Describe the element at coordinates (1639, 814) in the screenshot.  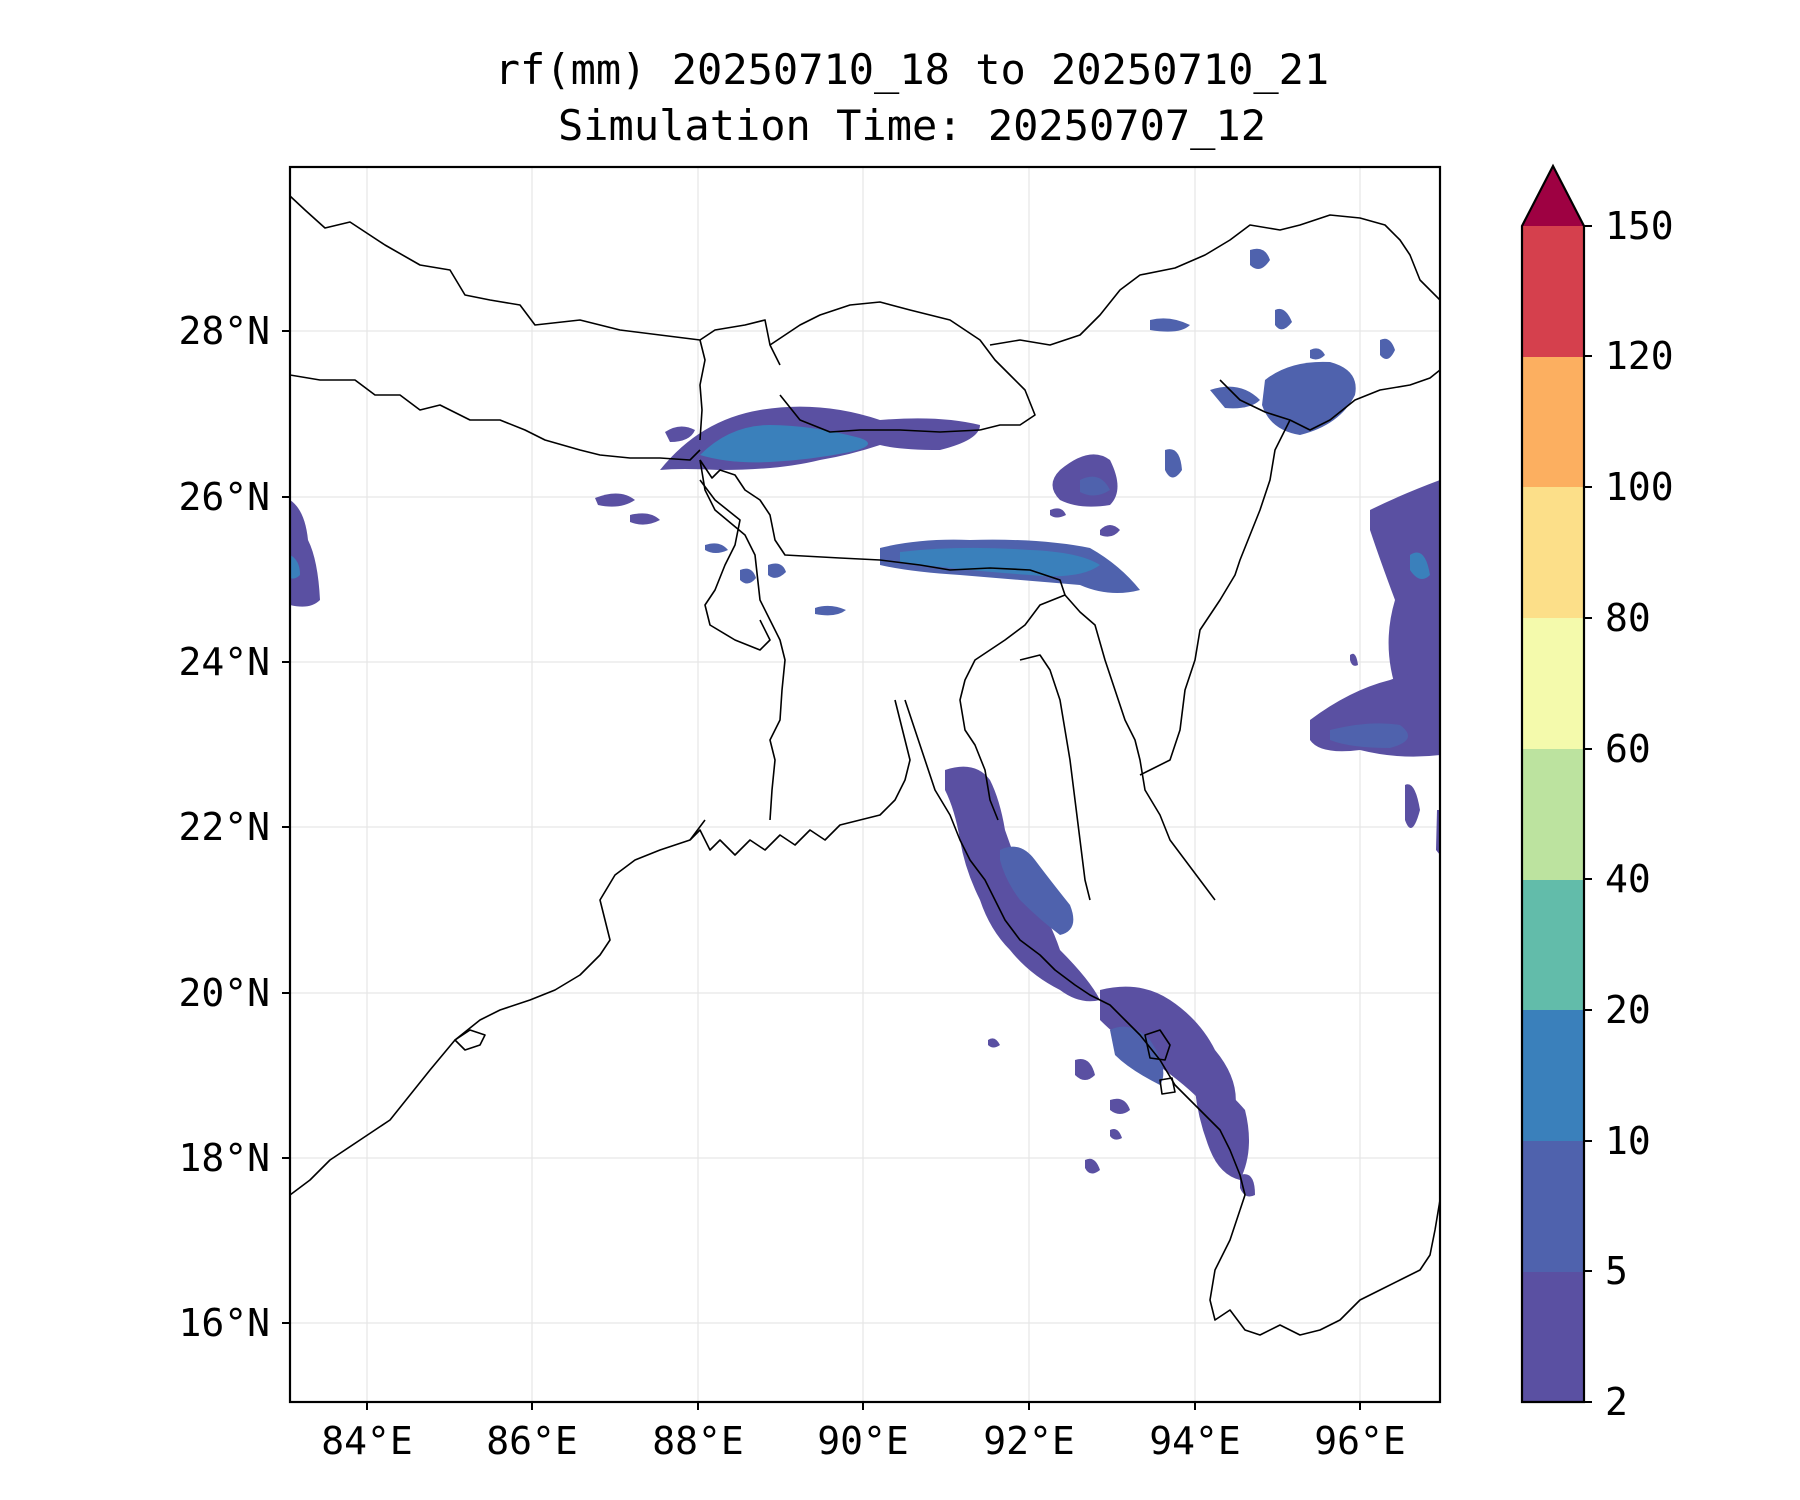
I see `colorbar-labels: 2 5 10 20 40 60 80 100 120 150` at that location.